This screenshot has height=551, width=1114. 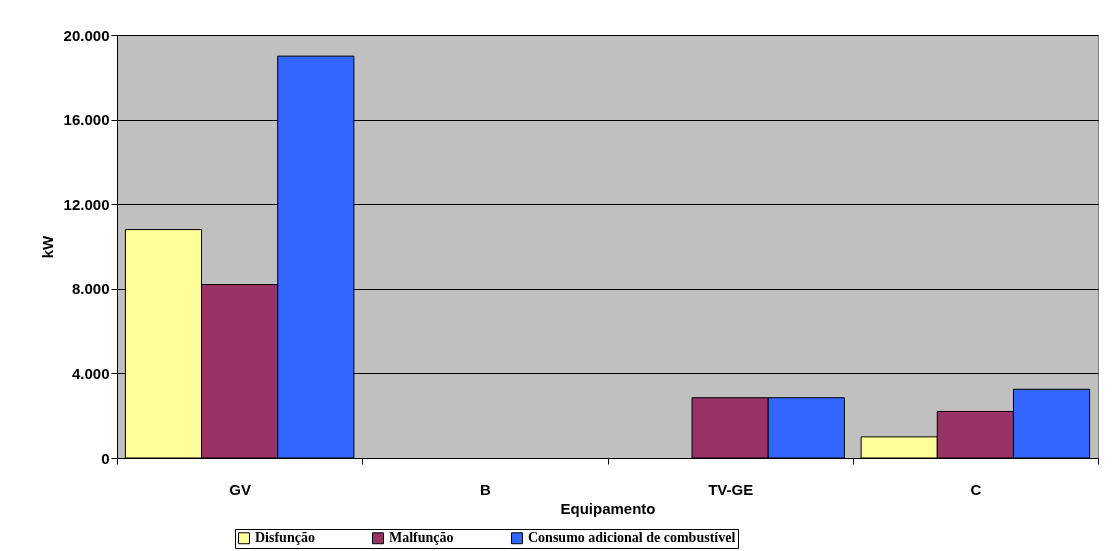 What do you see at coordinates (976, 489) in the screenshot?
I see `x-tick-label: C` at bounding box center [976, 489].